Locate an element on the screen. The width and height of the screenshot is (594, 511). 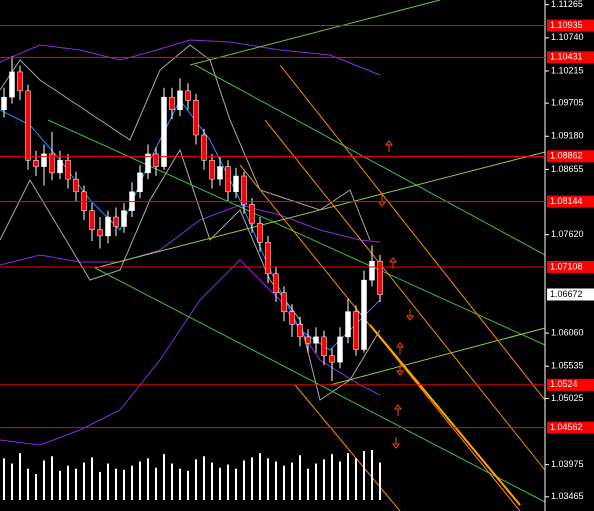
level-label: 1.08862 is located at coordinates (566, 156).